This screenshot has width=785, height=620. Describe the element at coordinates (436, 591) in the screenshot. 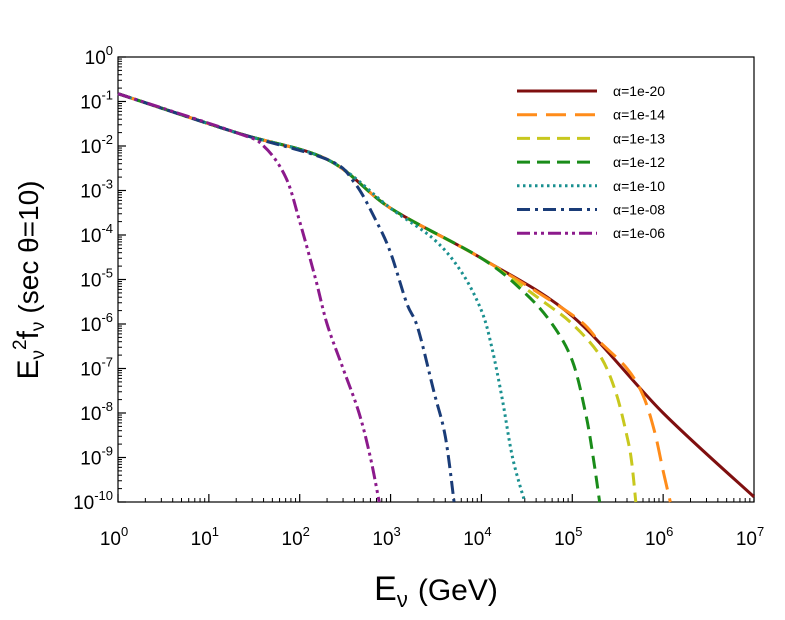

I see `x-axis-title: Eν (GeV)` at that location.